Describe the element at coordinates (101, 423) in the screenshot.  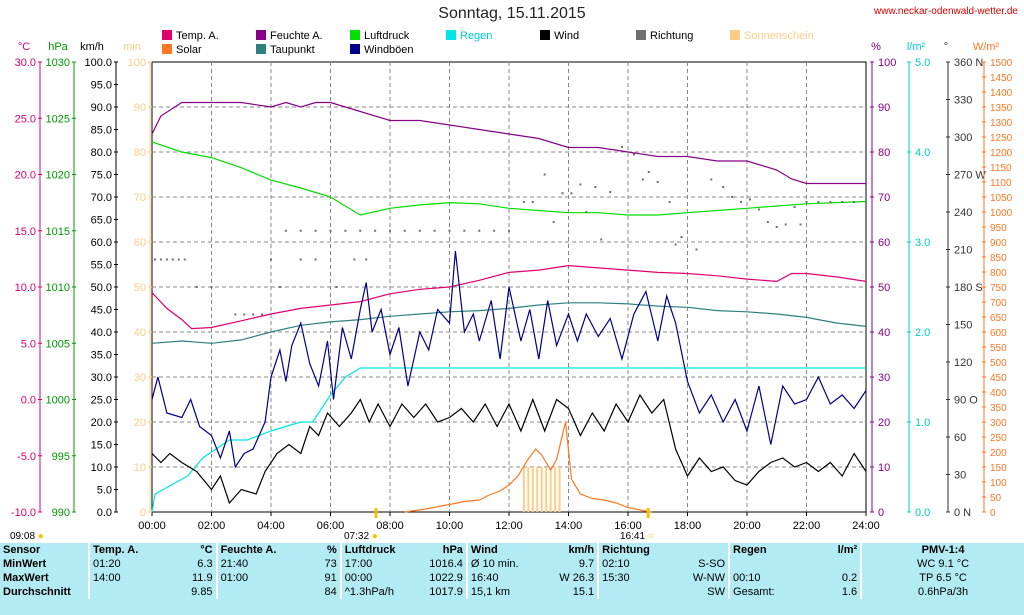
I see `axis-tick-label: 20.0` at that location.